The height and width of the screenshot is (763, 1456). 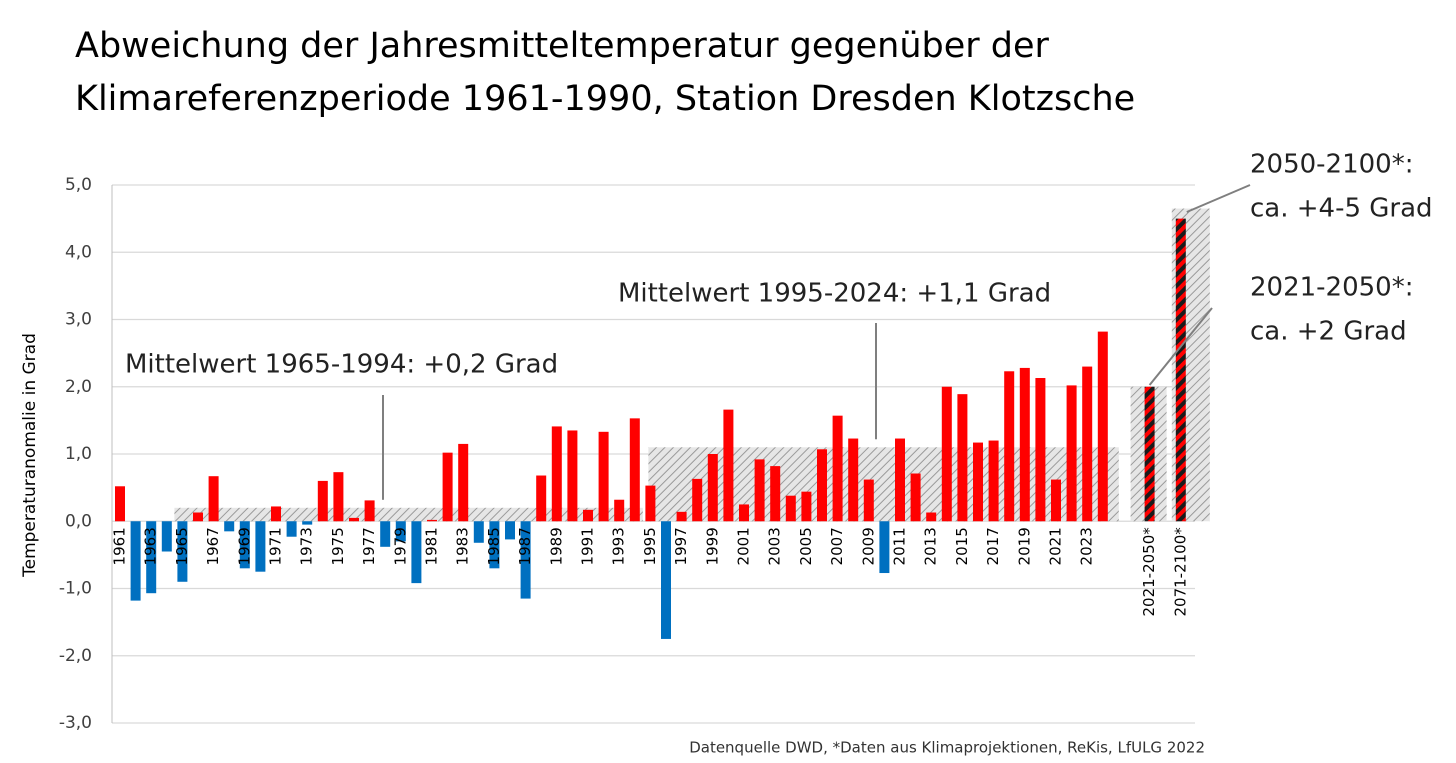 What do you see at coordinates (1149, 572) in the screenshot?
I see `x-tick-label: 2021-2050*` at bounding box center [1149, 572].